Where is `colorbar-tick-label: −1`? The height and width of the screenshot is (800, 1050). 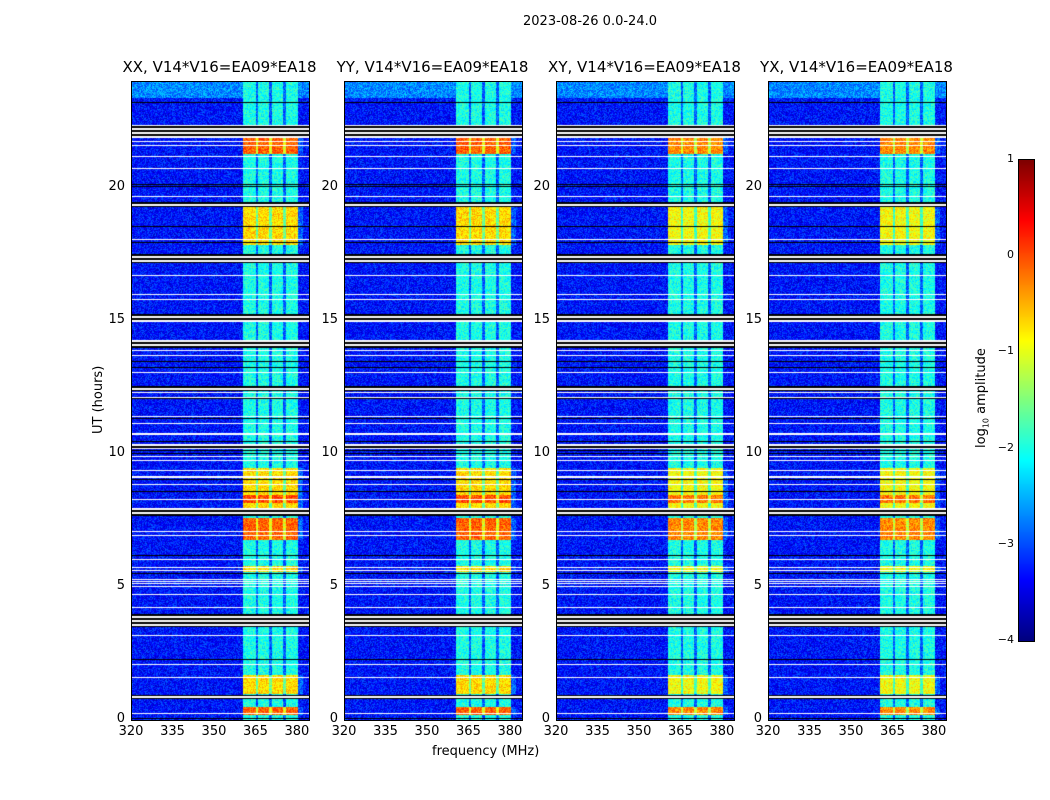 colorbar-tick-label: −1 is located at coordinates (1005, 351).